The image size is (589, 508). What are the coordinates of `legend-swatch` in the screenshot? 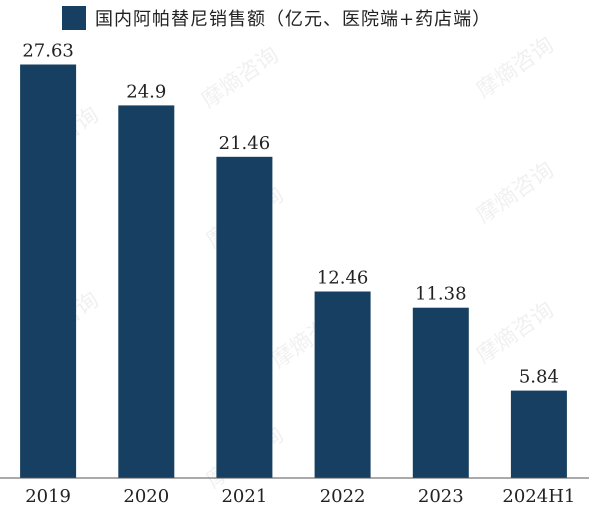 It's located at (74, 18).